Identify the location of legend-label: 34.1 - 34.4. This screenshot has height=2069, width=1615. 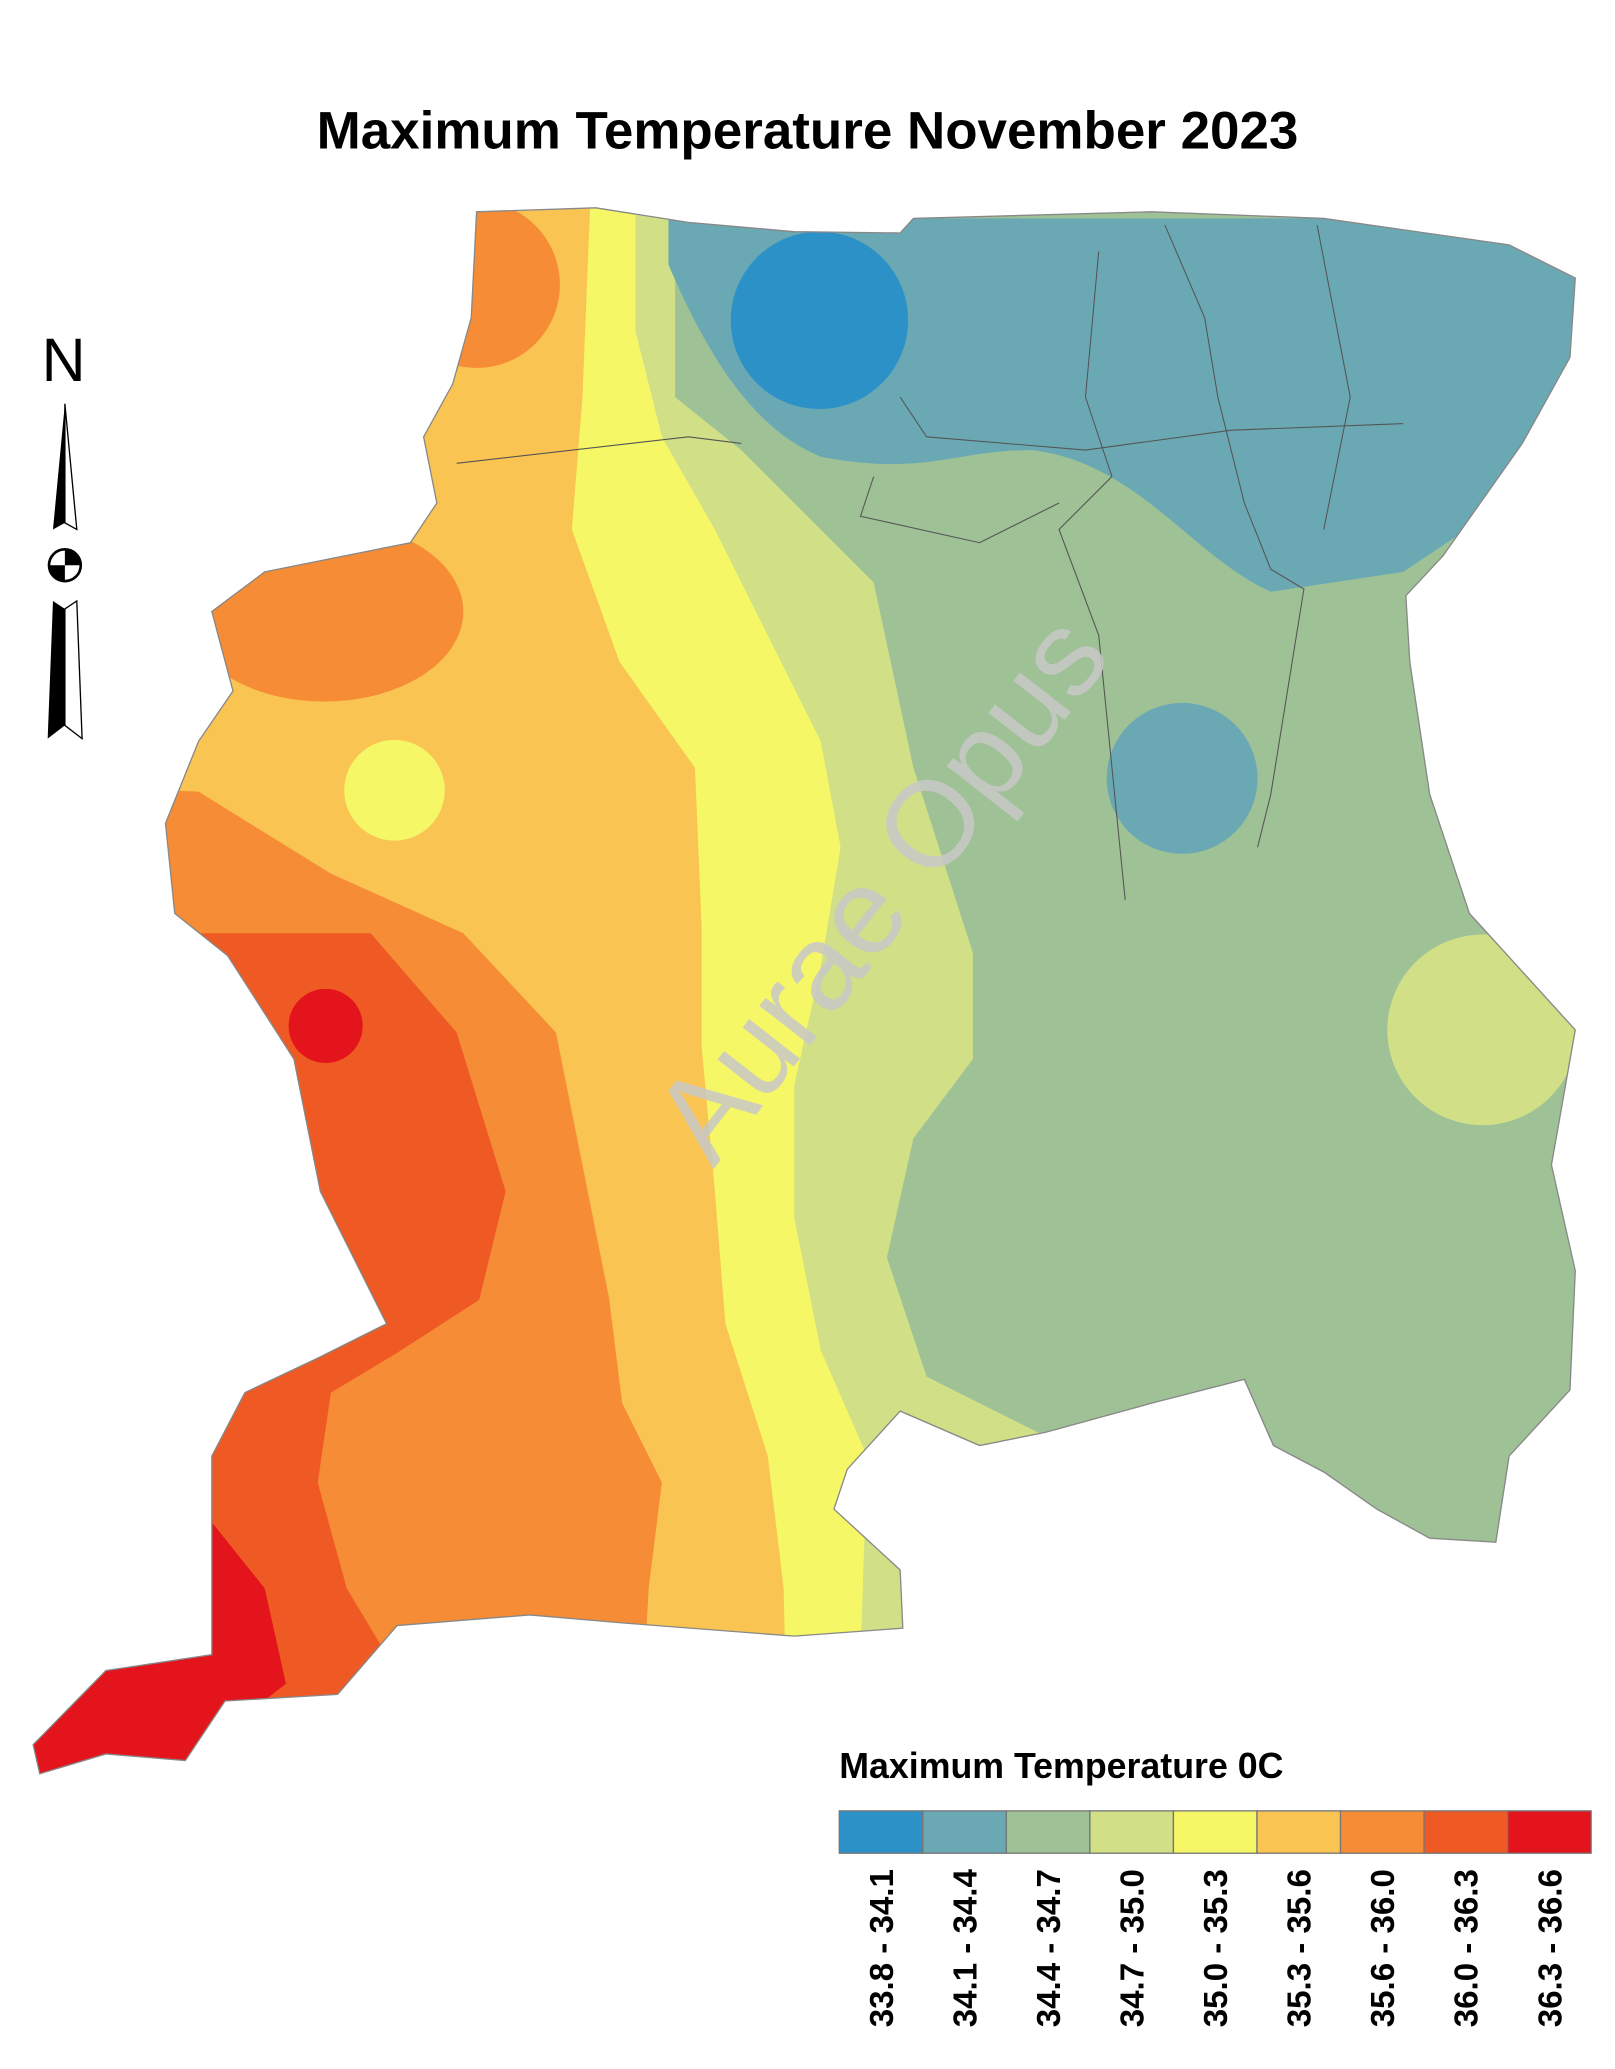
(965, 1948).